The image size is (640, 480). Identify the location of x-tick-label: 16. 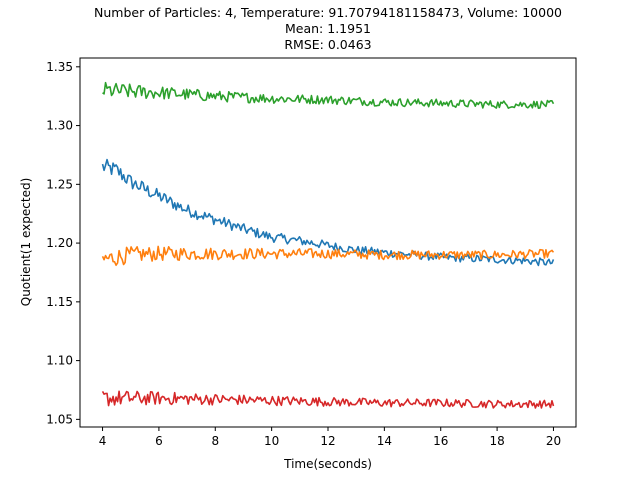
(440, 441).